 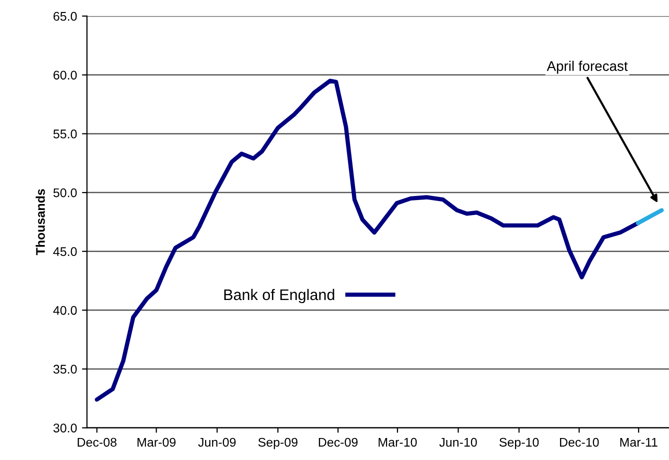 I want to click on x-tick-label: Jun-10, so click(x=458, y=442).